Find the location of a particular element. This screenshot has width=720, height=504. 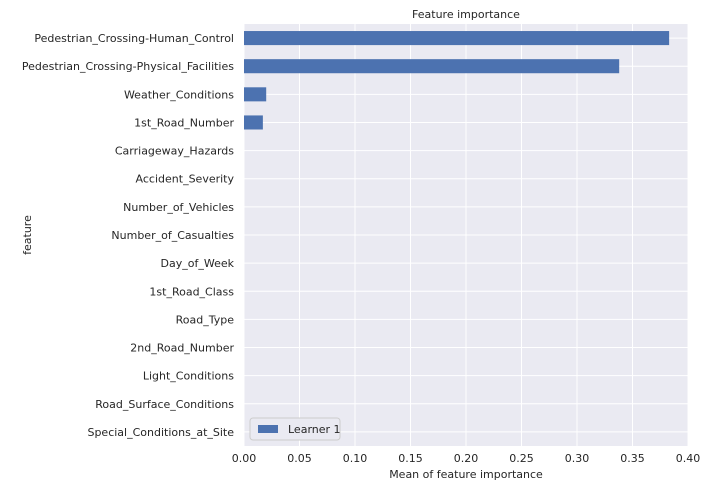

bar-weather-conditions is located at coordinates (255, 94).